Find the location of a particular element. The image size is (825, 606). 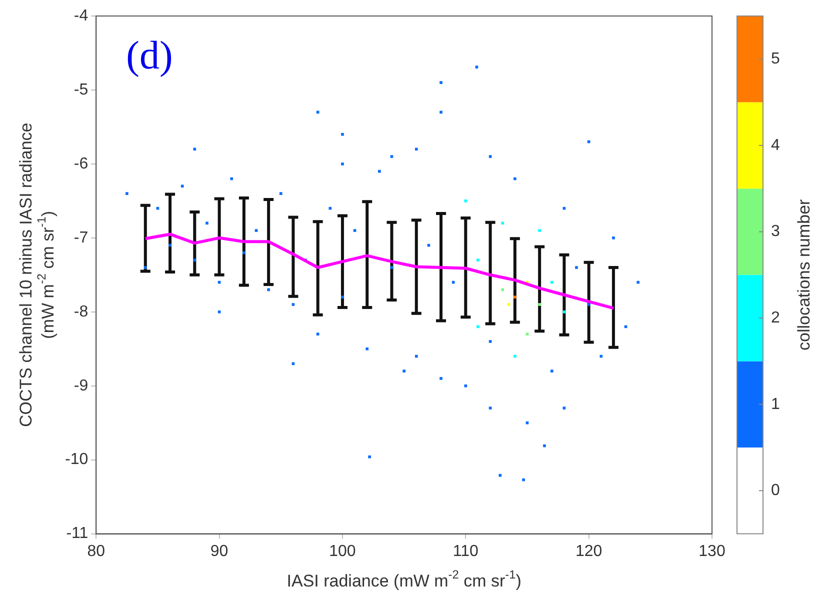

color-bar-title: collocations number is located at coordinates (804, 274).